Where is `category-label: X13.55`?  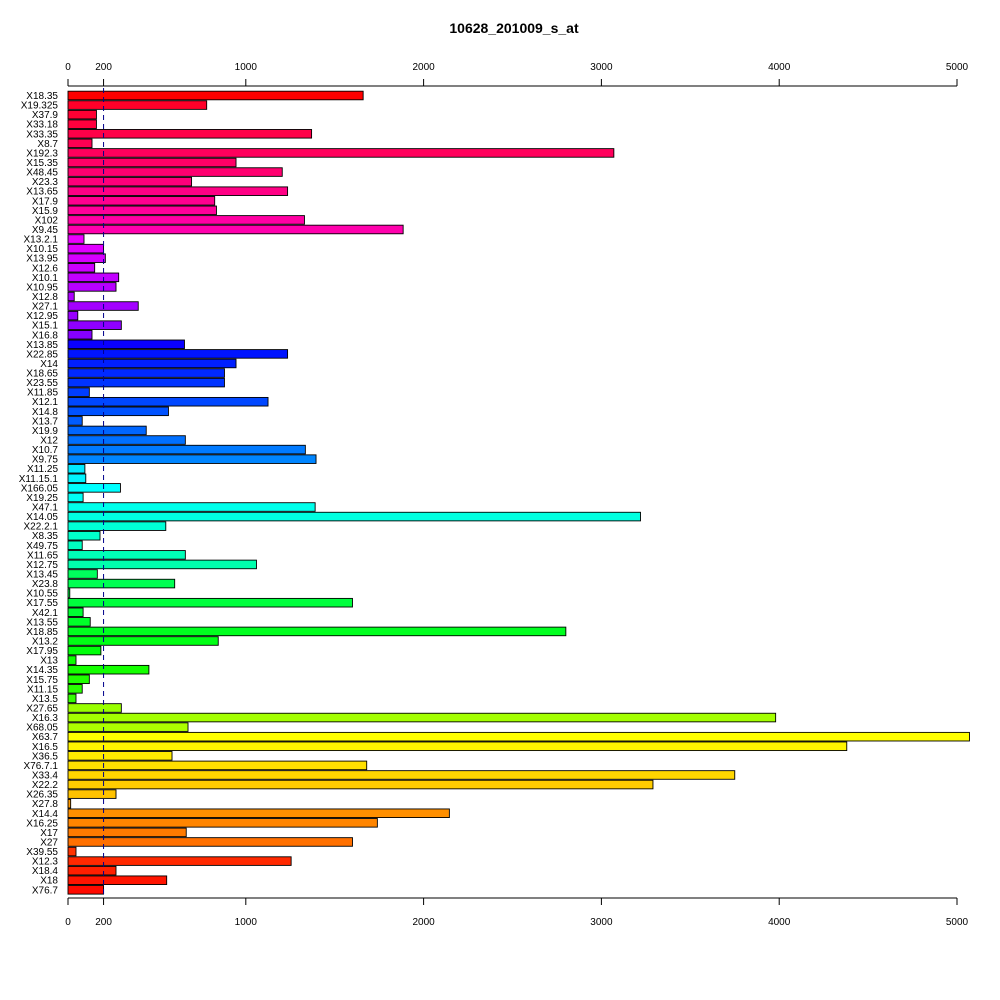
category-label: X13.55 is located at coordinates (42, 622).